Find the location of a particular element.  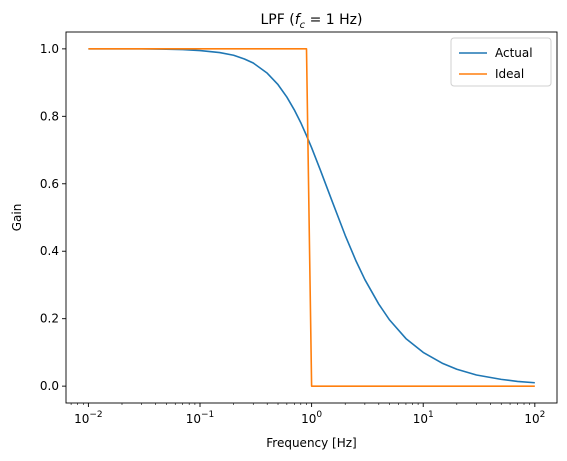

title-text: LPF (fc = 1 Hz) is located at coordinates (312, 21).